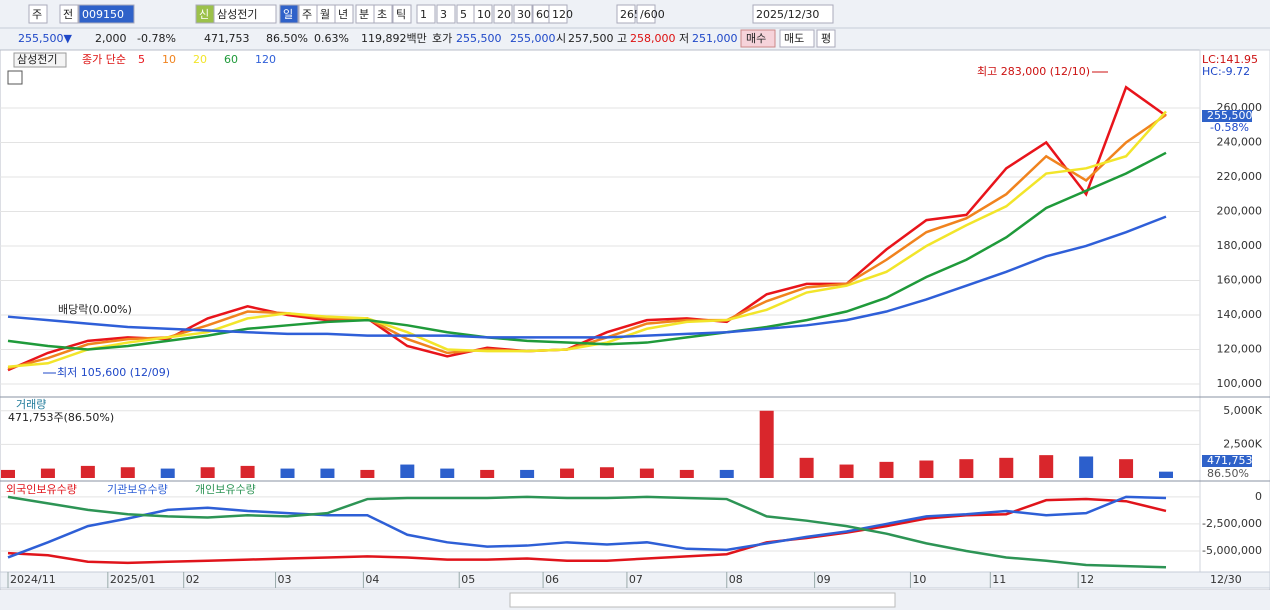 Image resolution: width=1270 pixels, height=614 pixels. I want to click on price-box, so click(1227, 116).